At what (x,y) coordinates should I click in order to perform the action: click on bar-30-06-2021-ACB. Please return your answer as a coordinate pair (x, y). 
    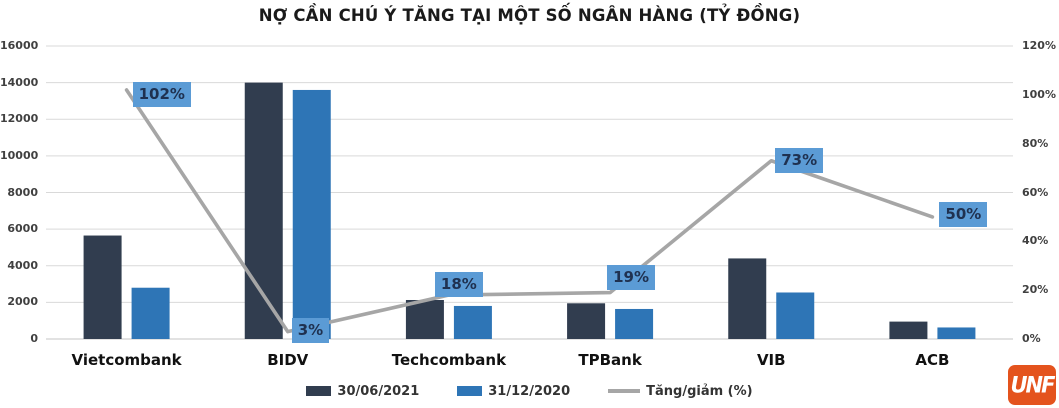
    Looking at the image, I should click on (908, 330).